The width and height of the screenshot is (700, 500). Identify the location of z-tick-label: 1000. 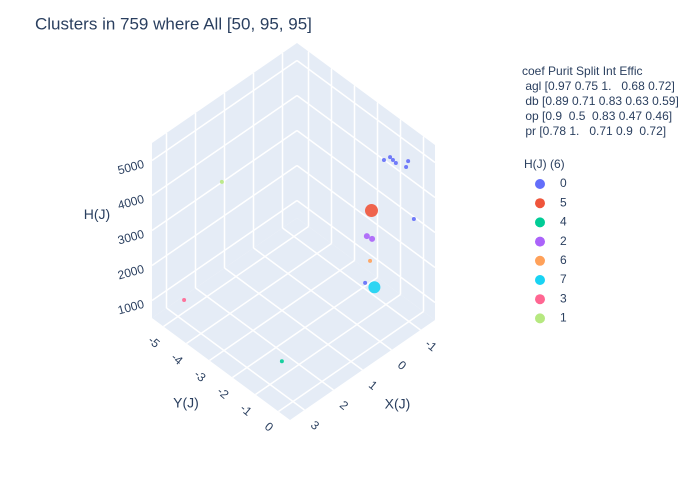
(131, 307).